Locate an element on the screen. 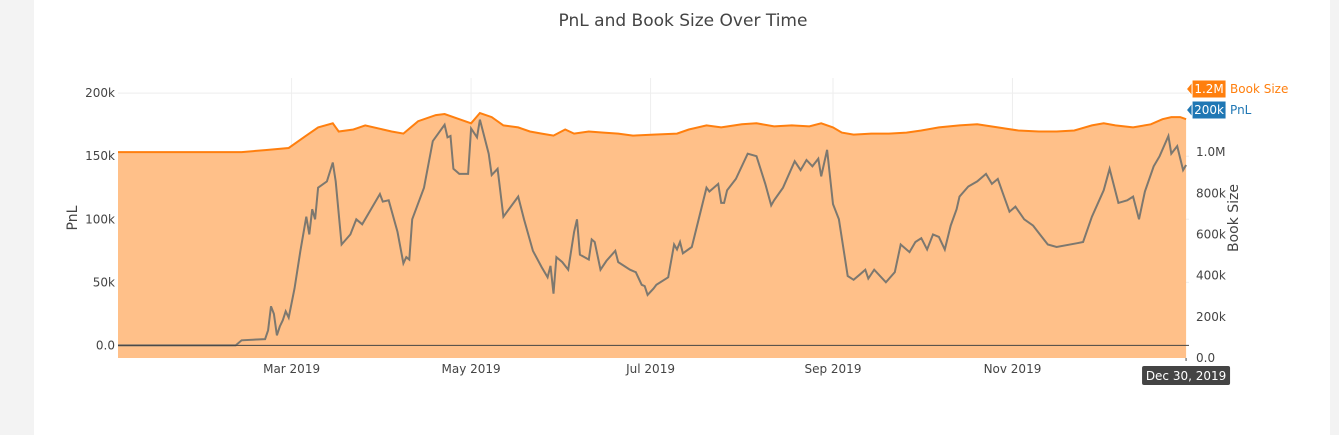  y-axis-left-title: PnL is located at coordinates (73, 217).